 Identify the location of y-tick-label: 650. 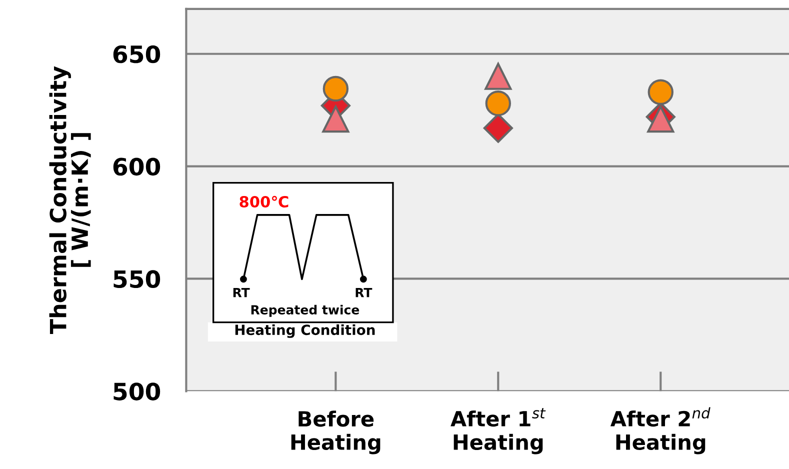
(136, 54).